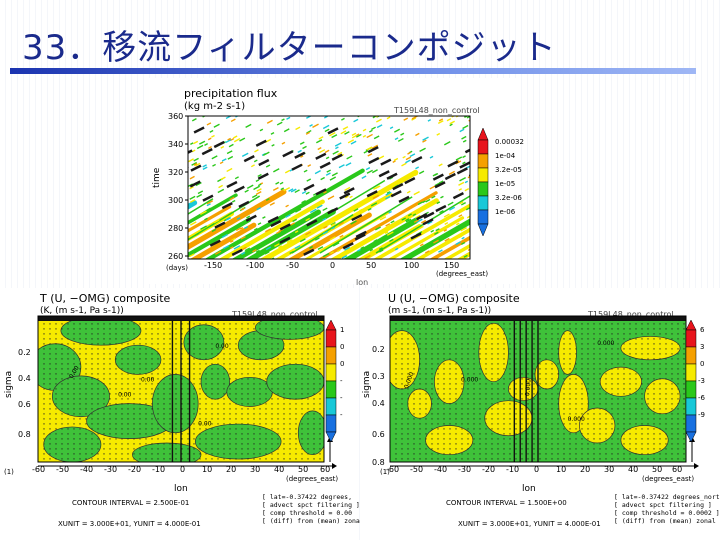 The width and height of the screenshot is (720, 540). Describe the element at coordinates (505, 156) in the screenshot. I see `top-legend-label: 1e-04` at that location.